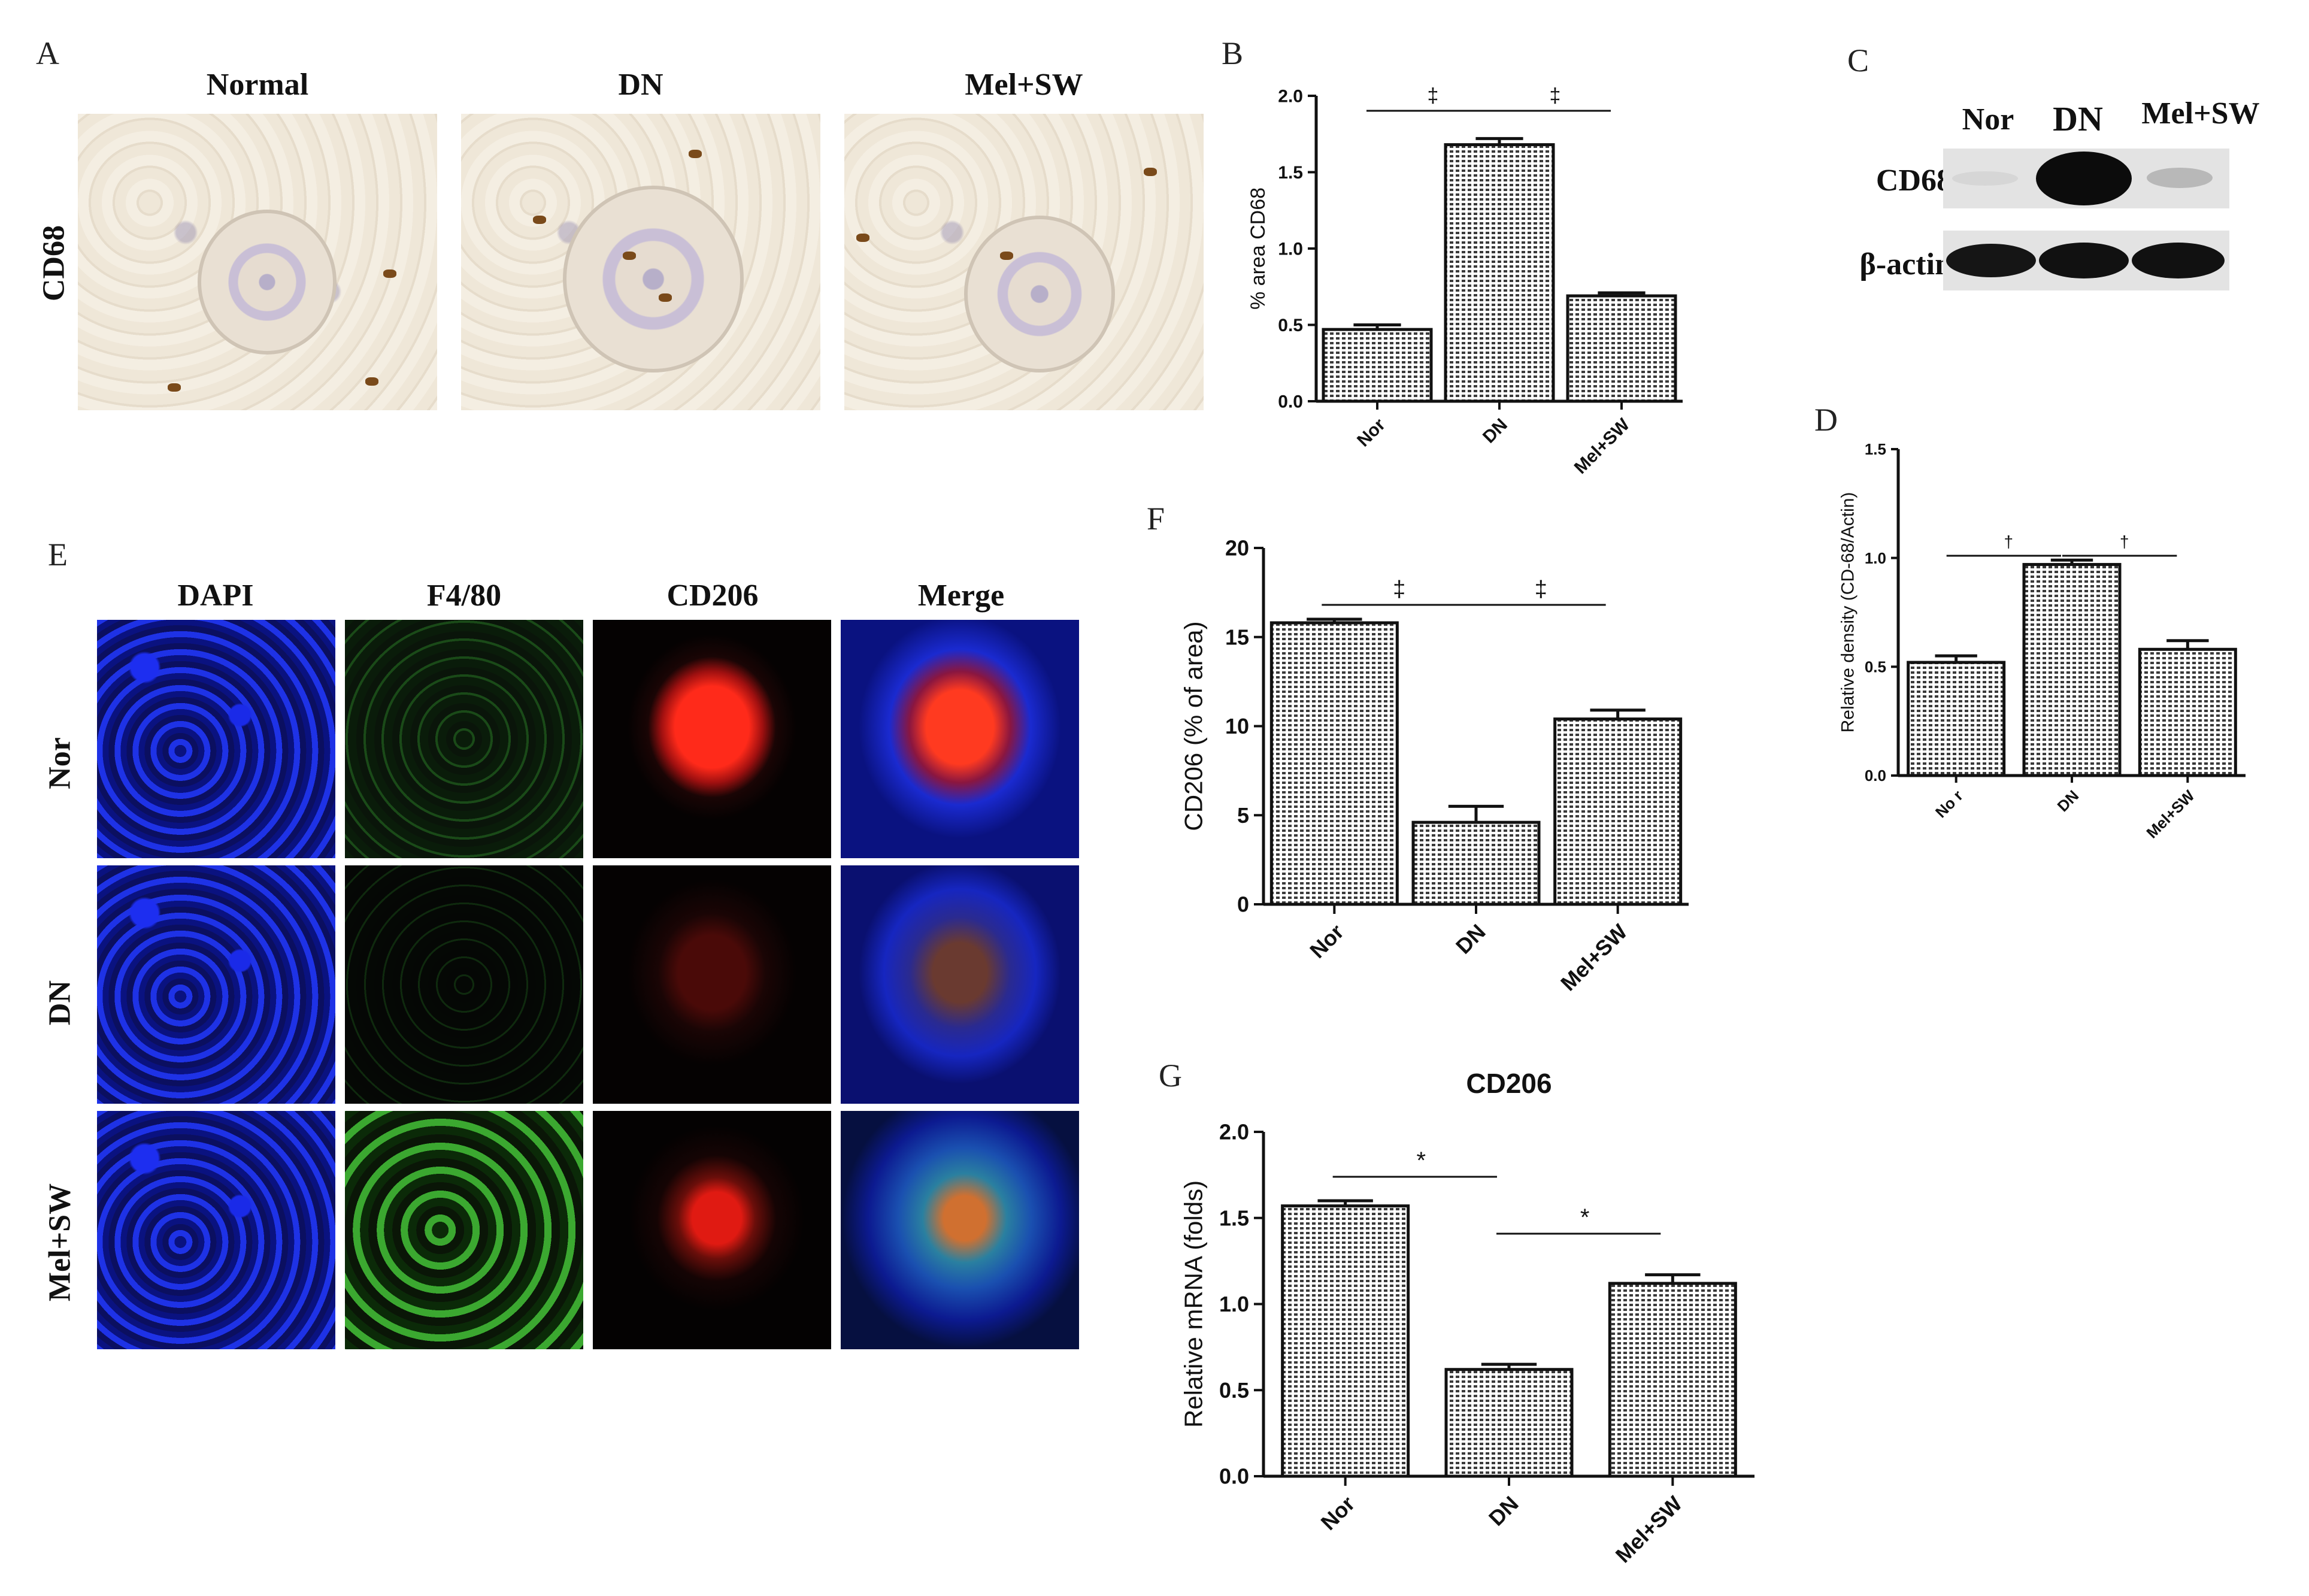  Describe the element at coordinates (1194, 1304) in the screenshot. I see `y-axis-label: Relative mRNA (folds)` at that location.